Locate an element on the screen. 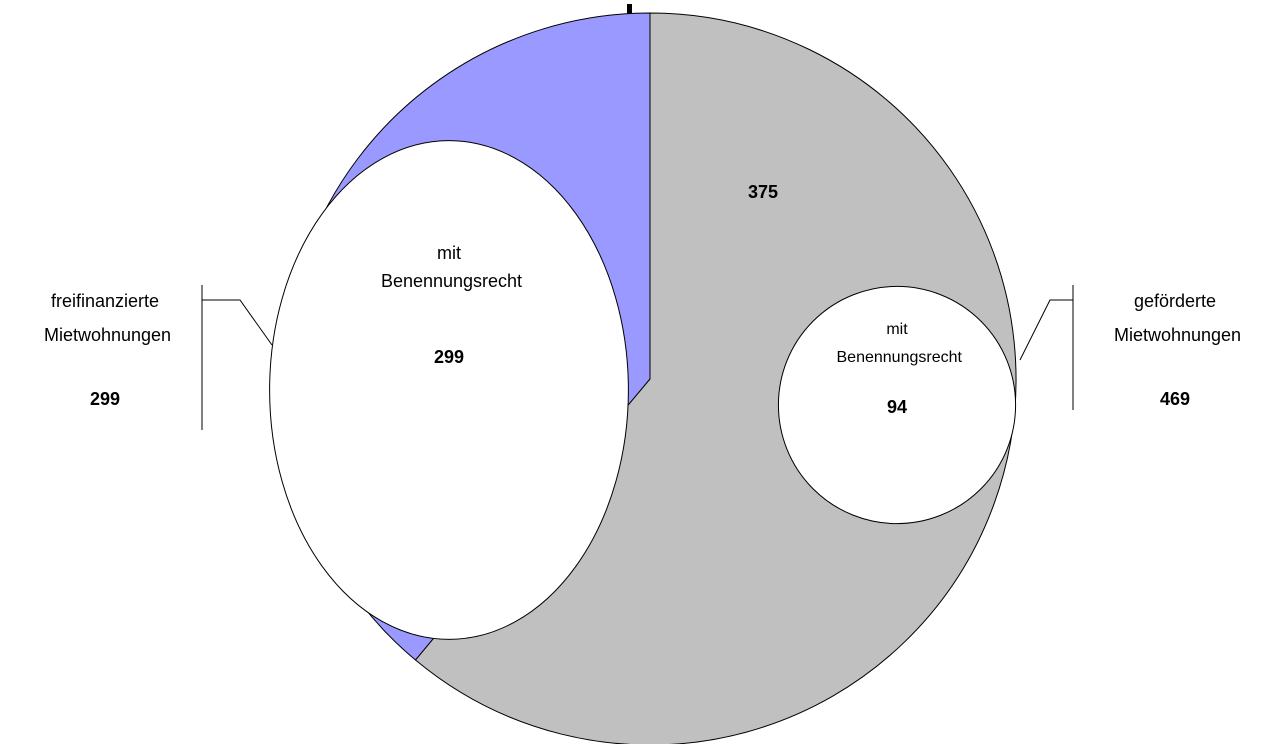 Image resolution: width=1280 pixels, height=744 pixels. subset-ellipse is located at coordinates (897, 405).